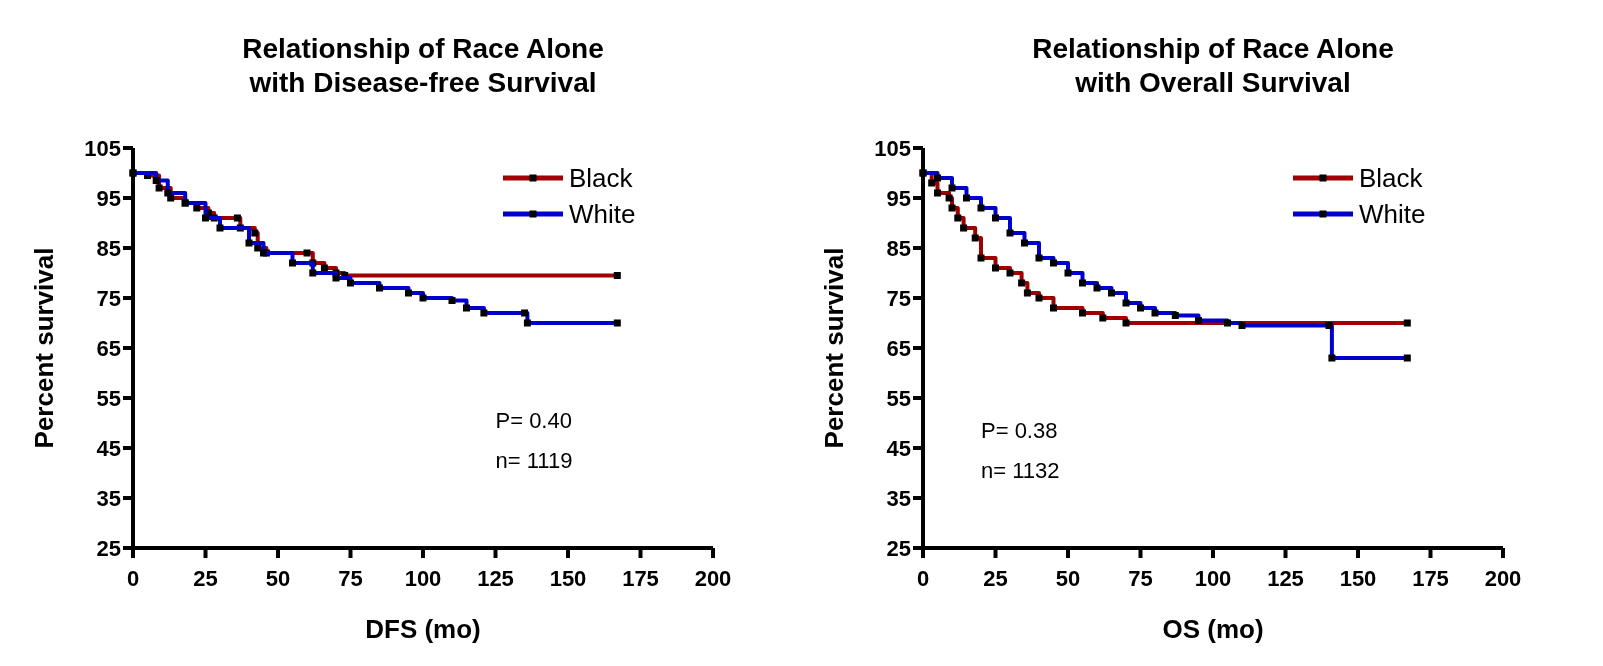 This screenshot has height=666, width=1603. Describe the element at coordinates (1020, 470) in the screenshot. I see `annotation: n= 1132` at that location.